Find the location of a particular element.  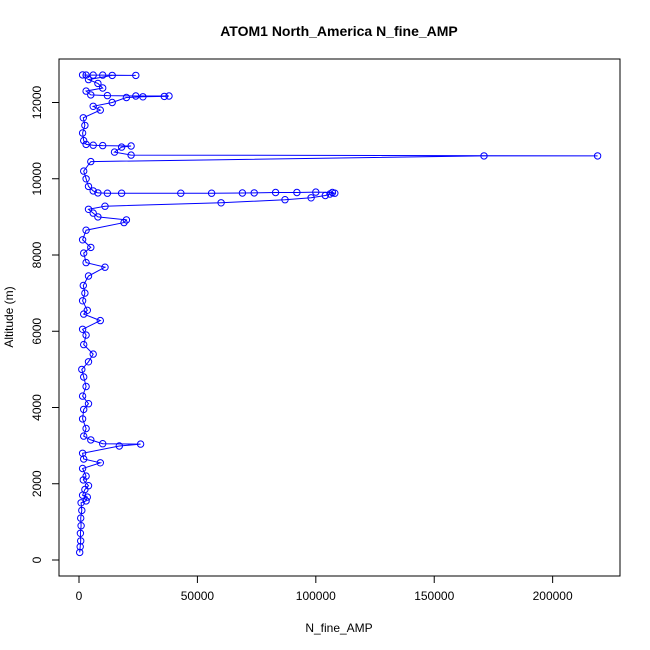

y-tick-label: 10000 is located at coordinates (37, 179).